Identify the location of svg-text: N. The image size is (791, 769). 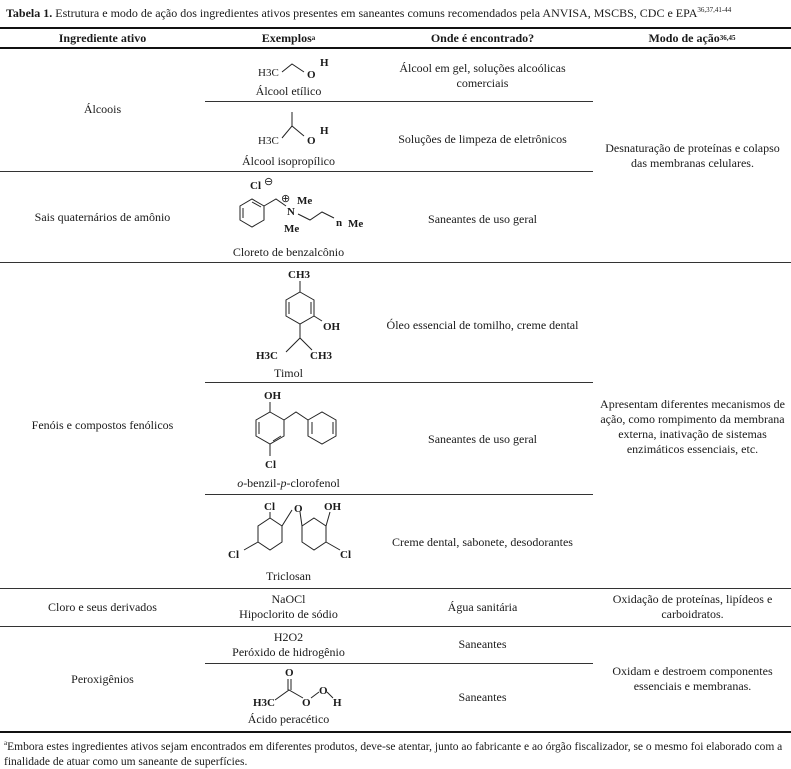
(291, 212).